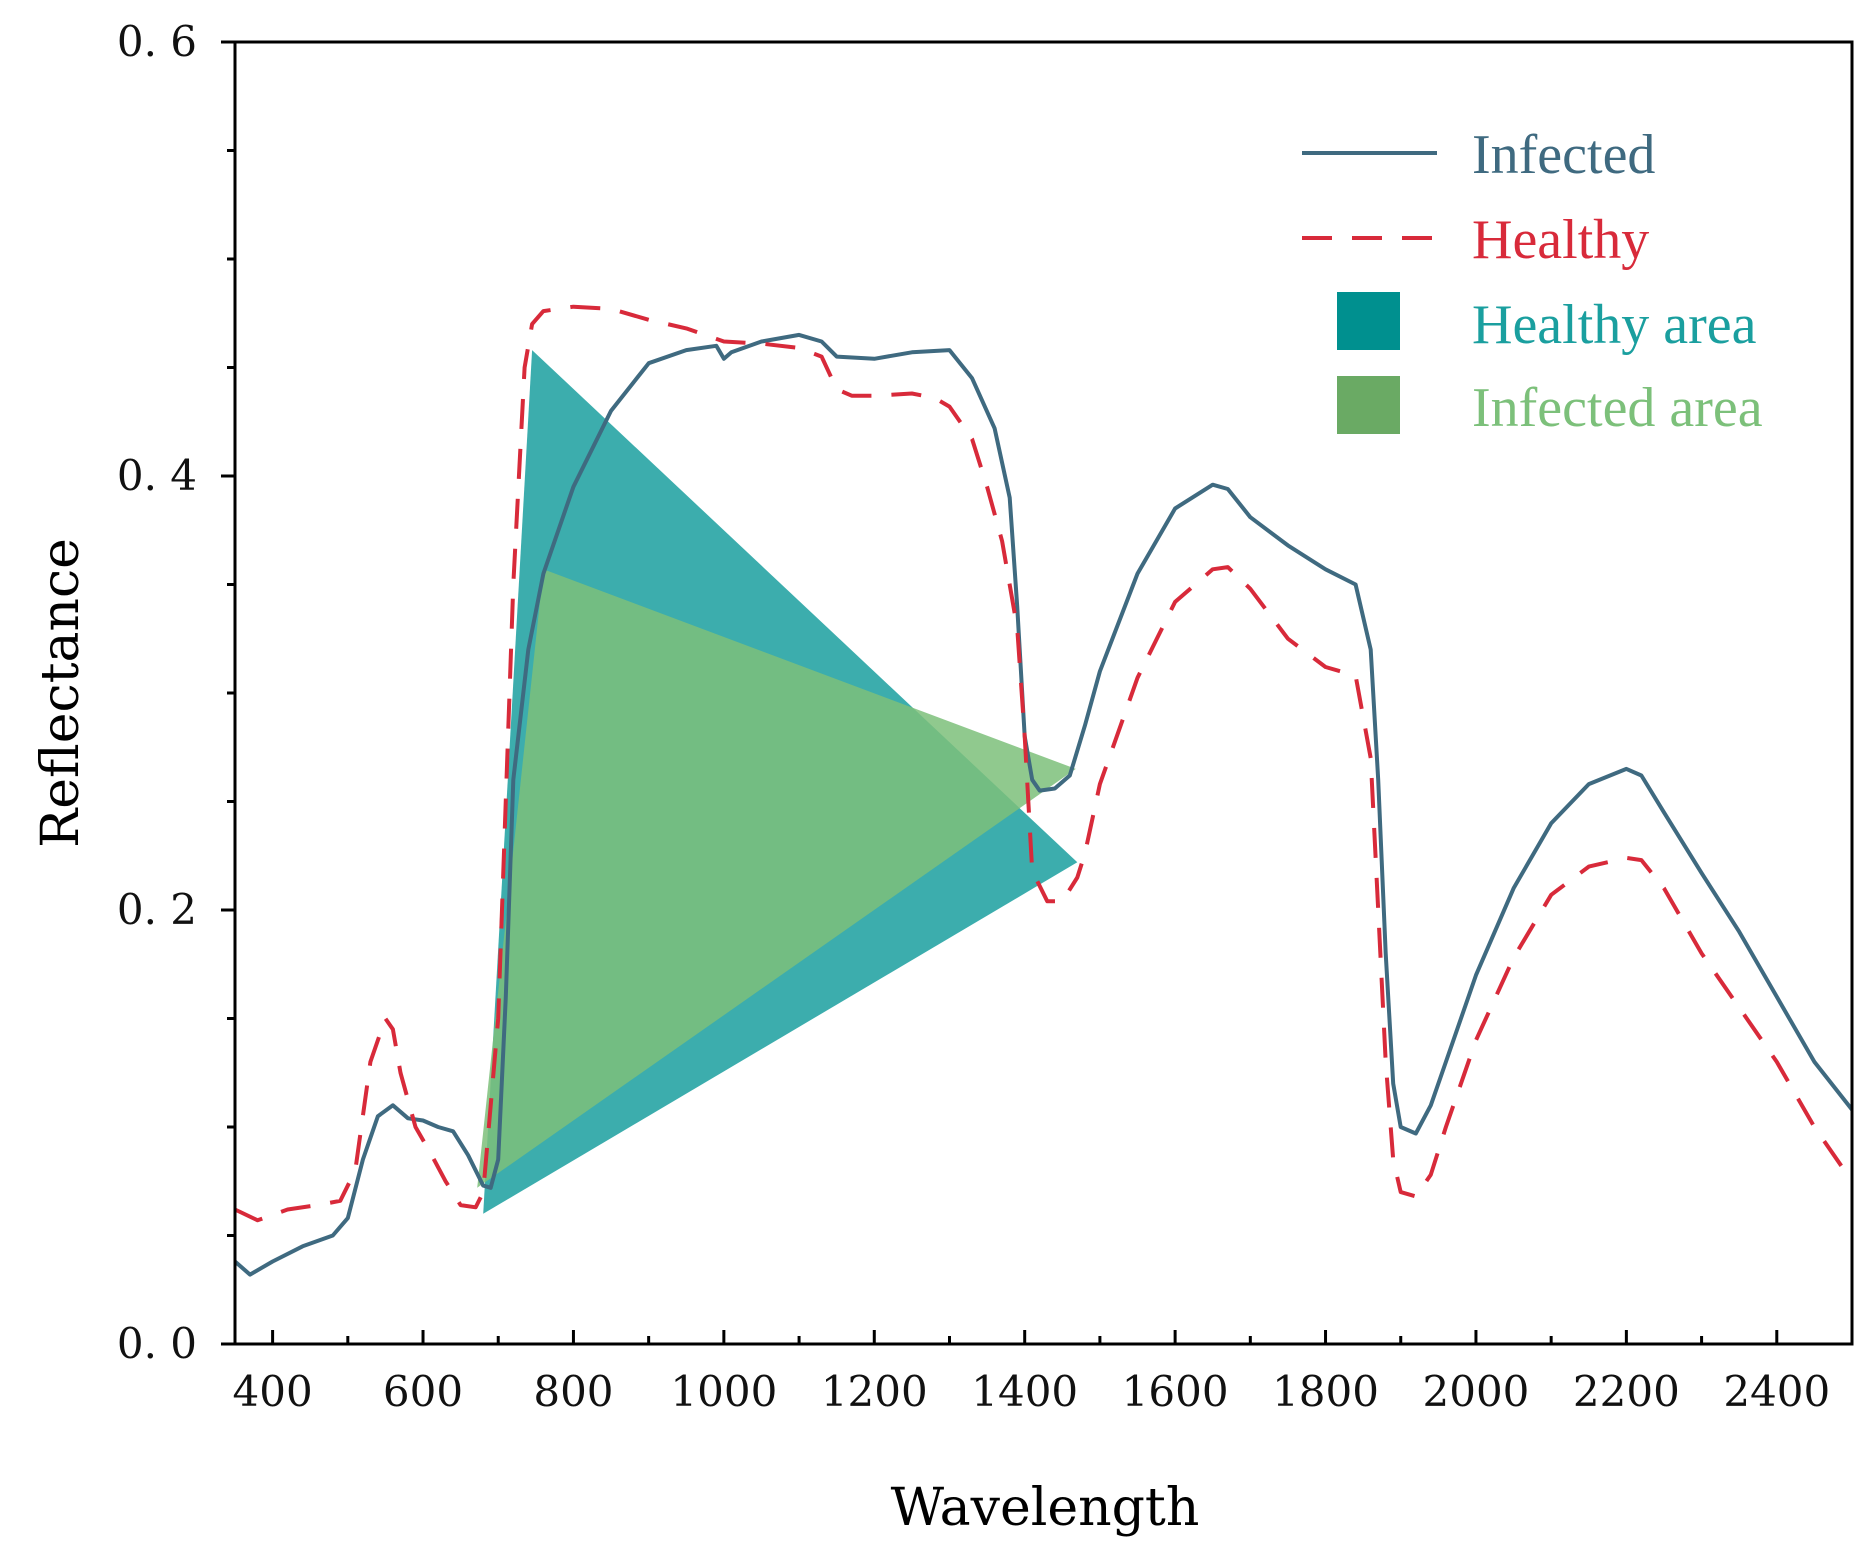 The width and height of the screenshot is (1867, 1557). Describe the element at coordinates (1476, 1391) in the screenshot. I see `x-tick-label: 2000` at that location.